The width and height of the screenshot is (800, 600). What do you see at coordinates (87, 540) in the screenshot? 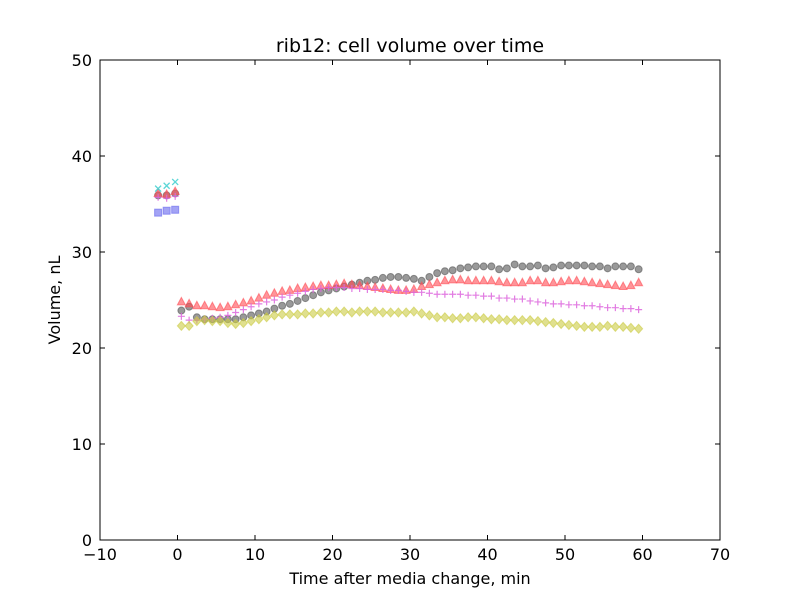
I see `y-tick-label: 0` at bounding box center [87, 540].